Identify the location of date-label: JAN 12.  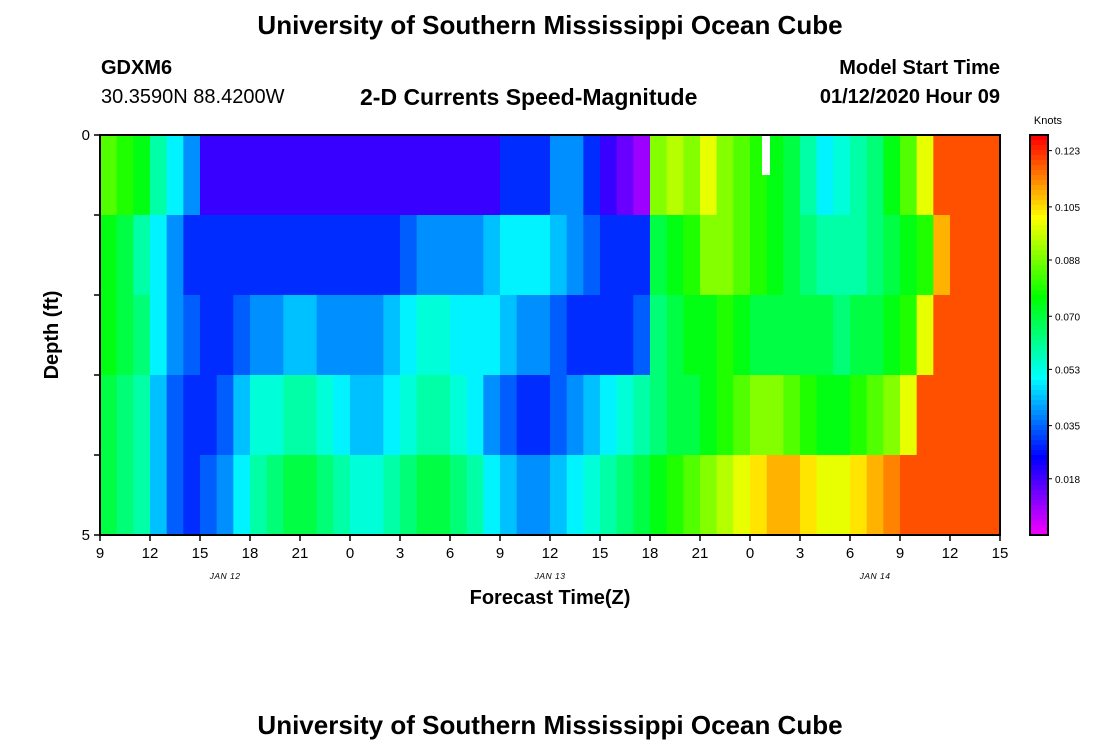
(225, 576).